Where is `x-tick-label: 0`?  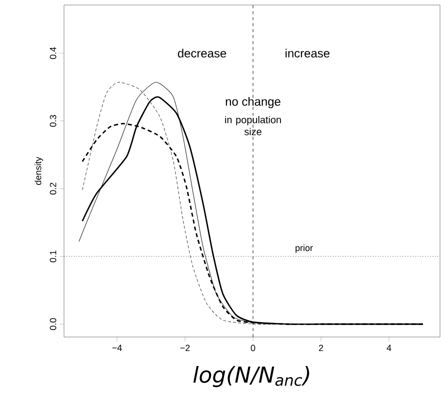 x-tick-label: 0 is located at coordinates (253, 348).